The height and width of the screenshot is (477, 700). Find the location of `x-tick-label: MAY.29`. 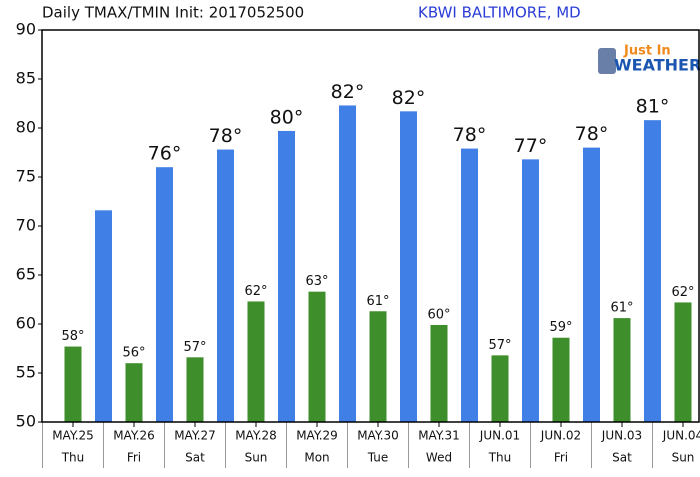

x-tick-label: MAY.29 is located at coordinates (317, 436).